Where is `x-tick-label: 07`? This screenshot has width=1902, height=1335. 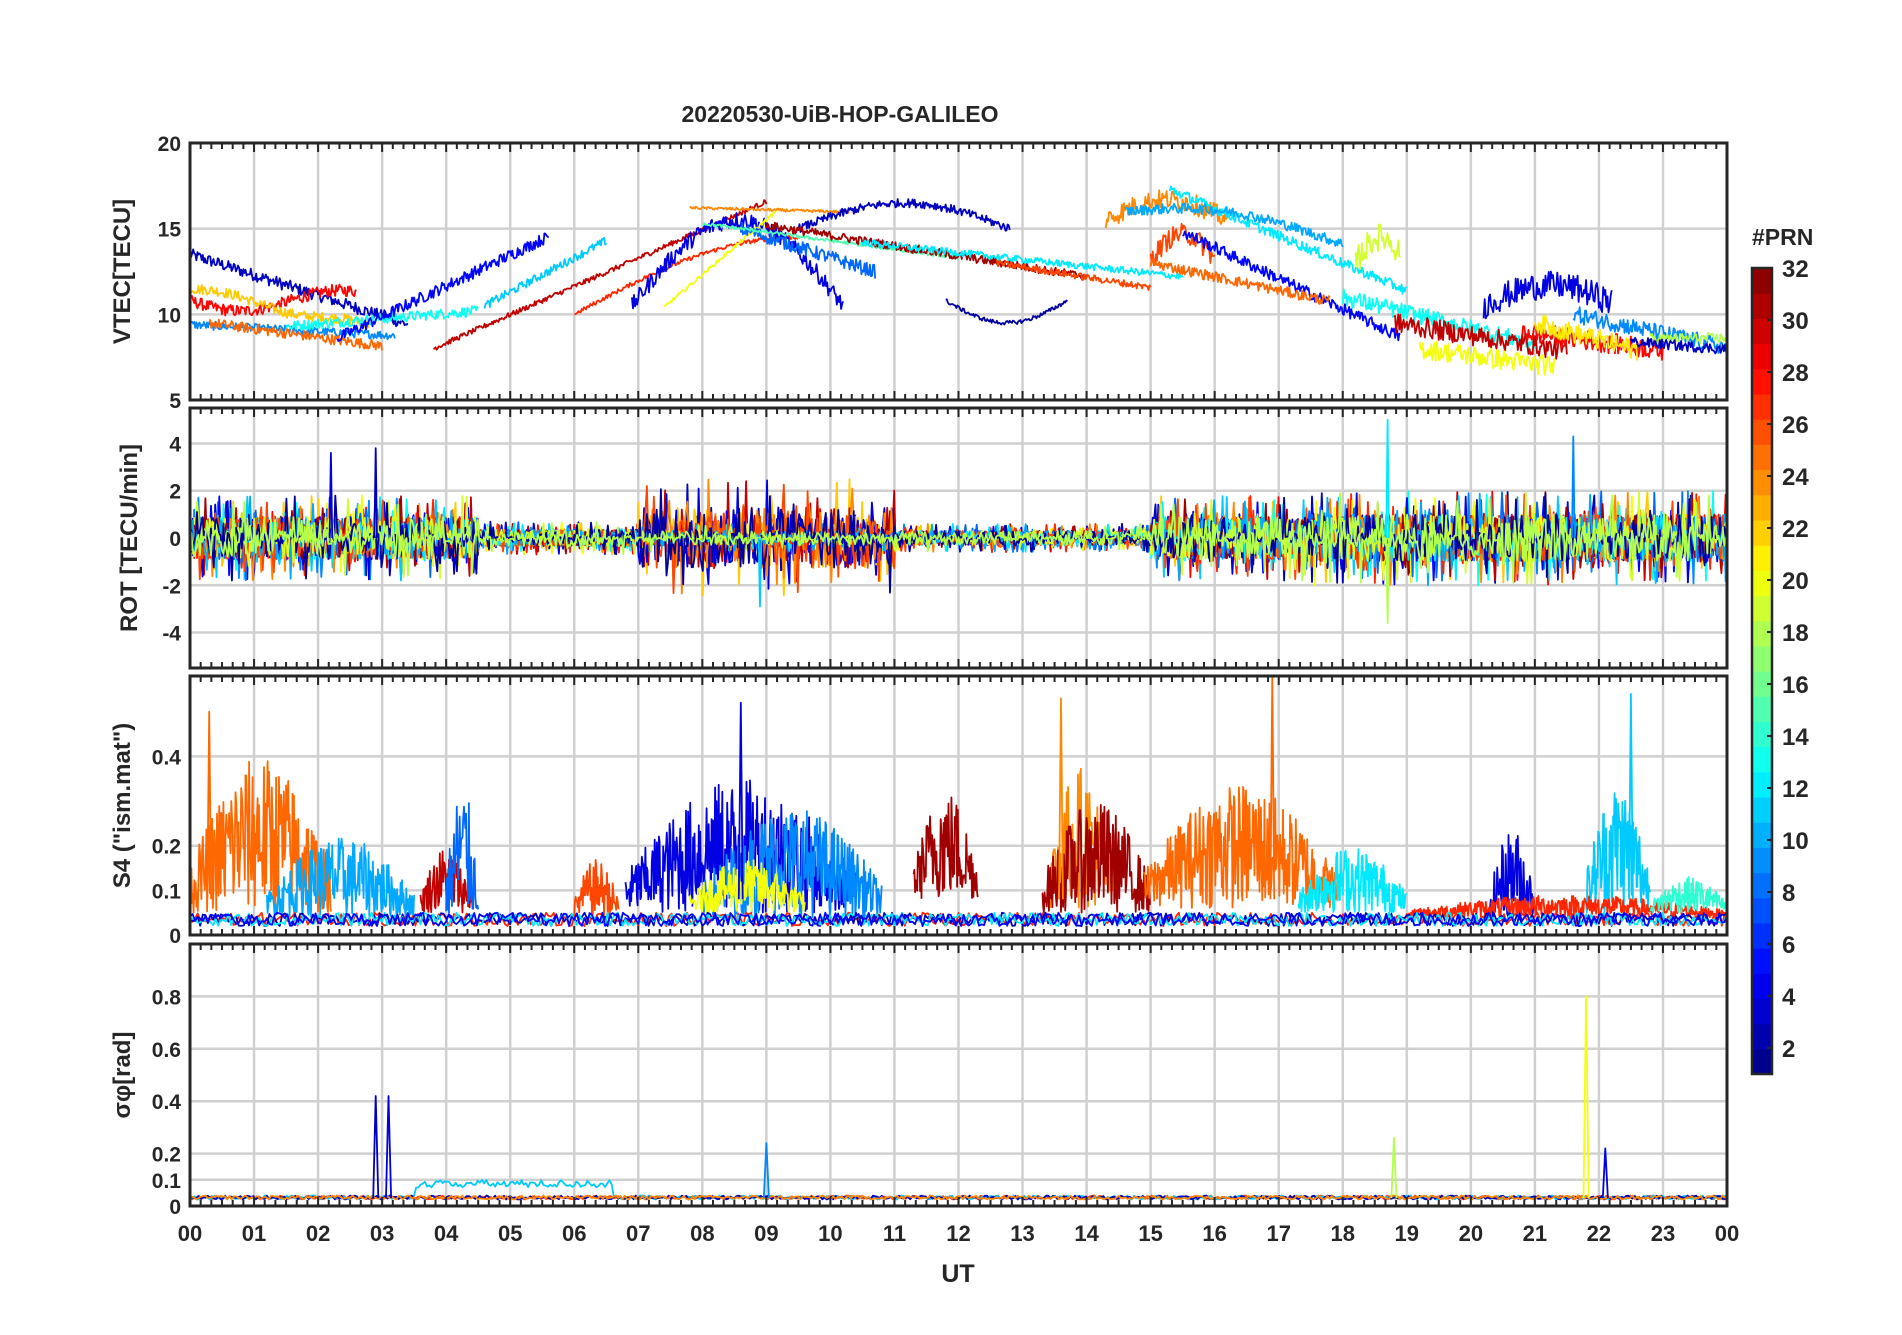
x-tick-label: 07 is located at coordinates (638, 1233).